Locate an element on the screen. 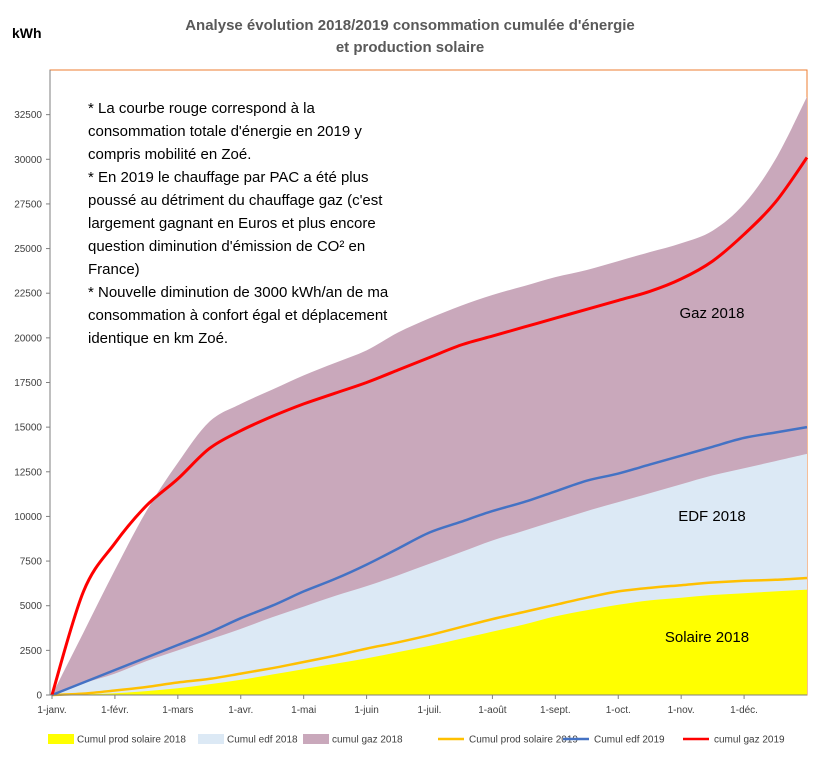 The image size is (822, 757). annotation-line-1: * La courbe rouge correspond à la is located at coordinates (201, 108).